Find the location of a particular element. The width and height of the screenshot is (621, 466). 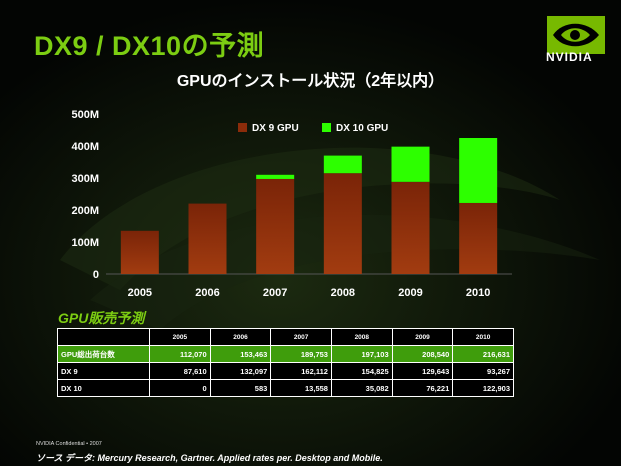

confidential-note: NVIDIA Confidential • 2007 is located at coordinates (69, 444).